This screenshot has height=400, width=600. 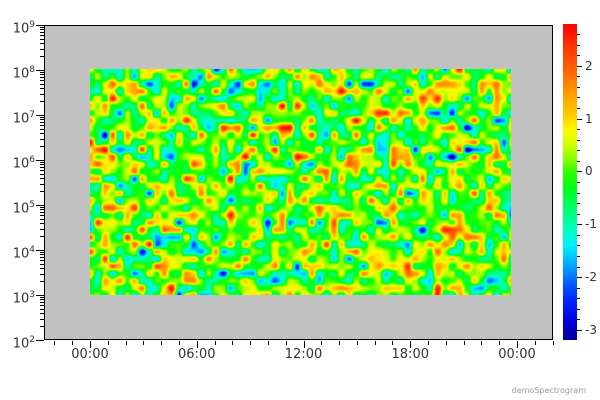 I want to click on x-tick-label: 00:00, so click(x=90, y=354).